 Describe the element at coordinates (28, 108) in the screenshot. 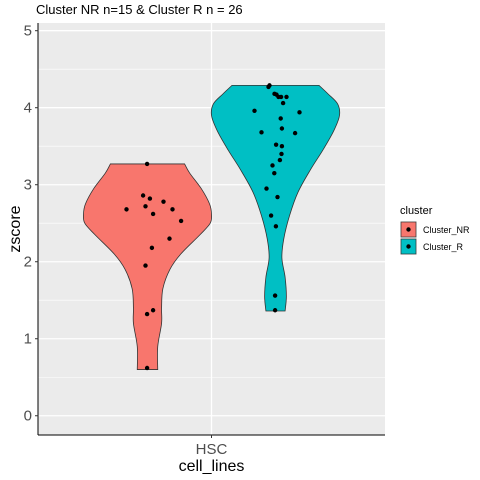

I see `y-tick-label: 4` at that location.